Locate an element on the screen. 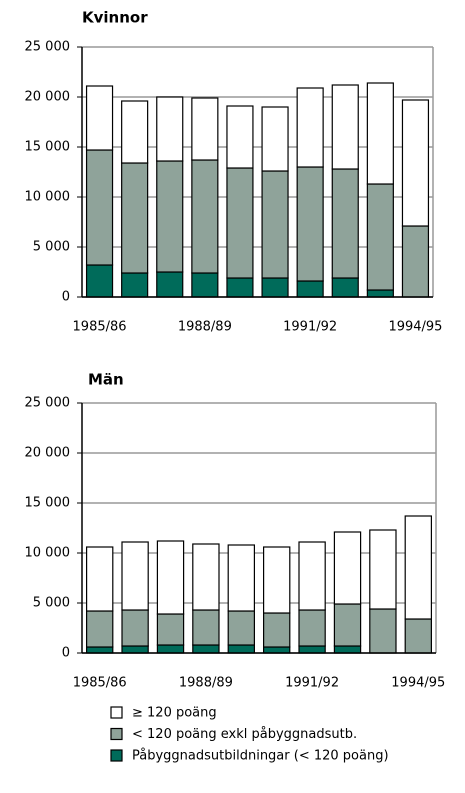 The image size is (465, 793). legend-label: < 120 poäng exkl påbyggnadsutb. is located at coordinates (244, 734).